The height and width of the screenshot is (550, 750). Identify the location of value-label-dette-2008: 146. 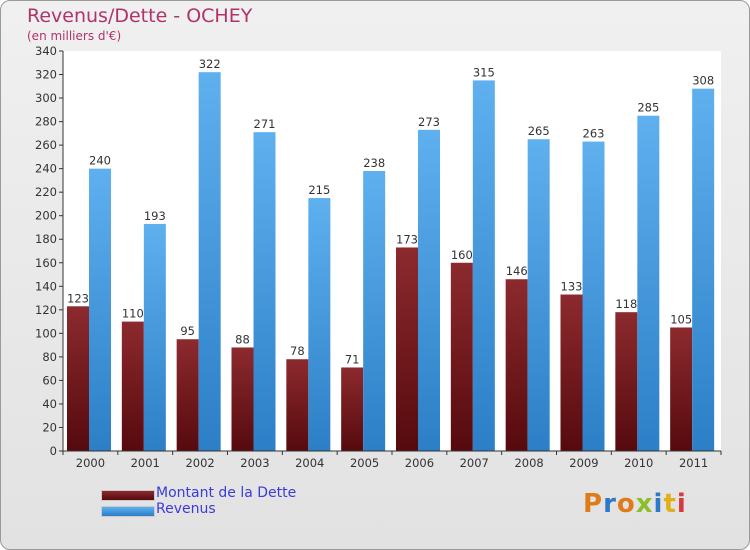
(517, 271).